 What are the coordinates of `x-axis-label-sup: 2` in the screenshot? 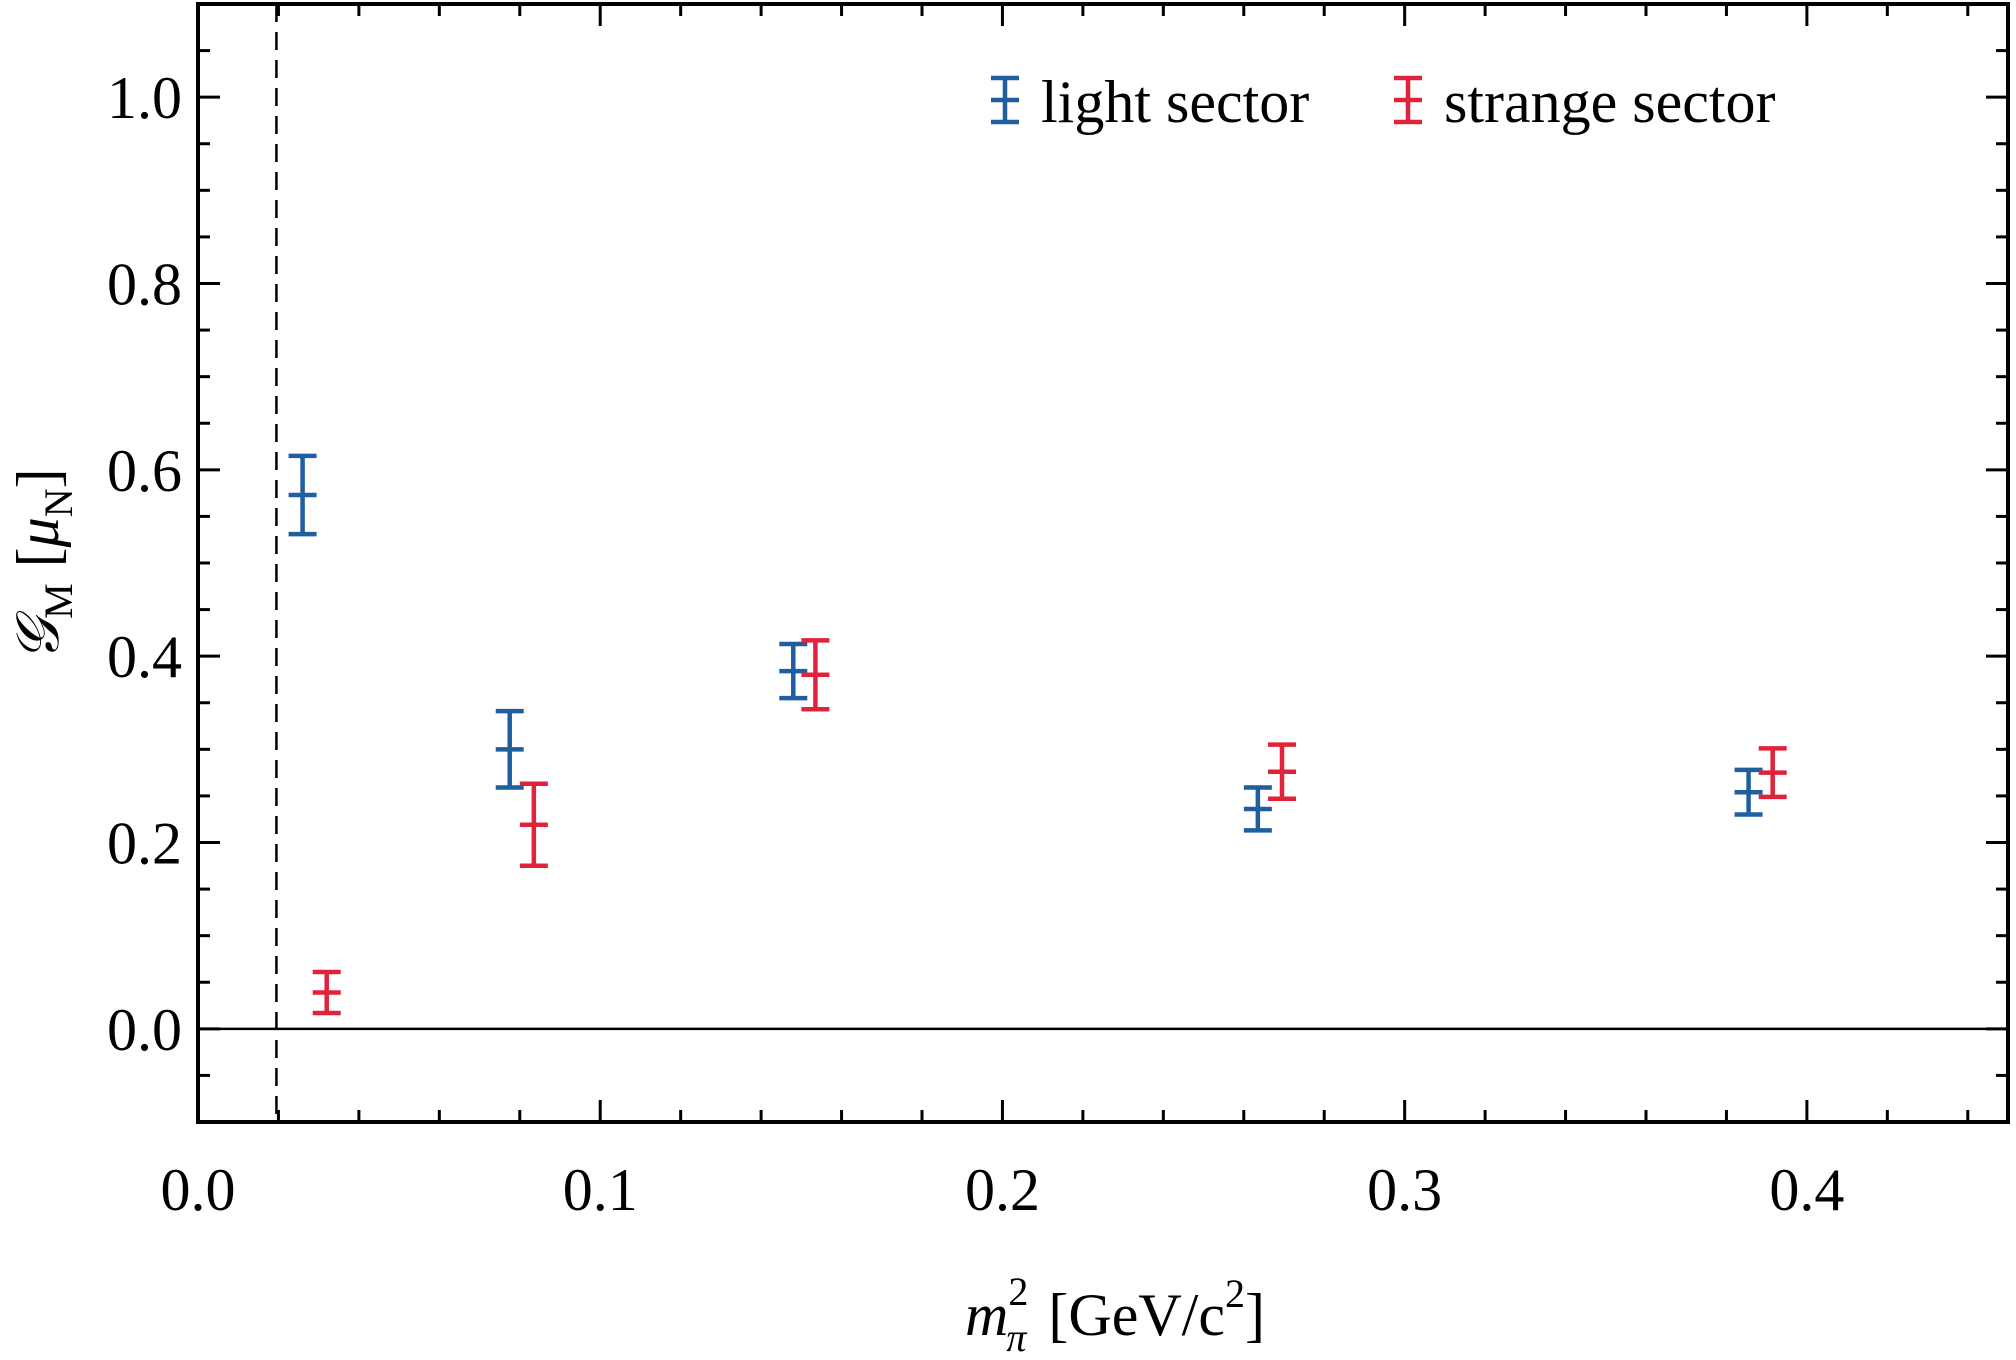 It's located at (1018, 1291).